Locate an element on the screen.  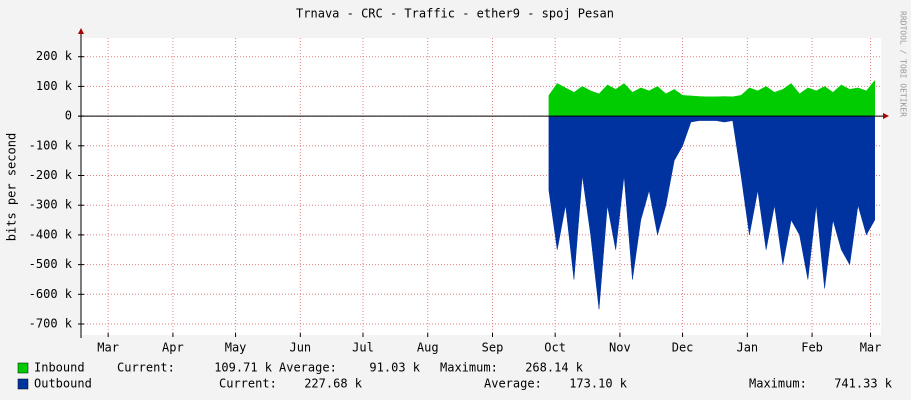
y-tick-label: -500 k is located at coordinates (51, 264).